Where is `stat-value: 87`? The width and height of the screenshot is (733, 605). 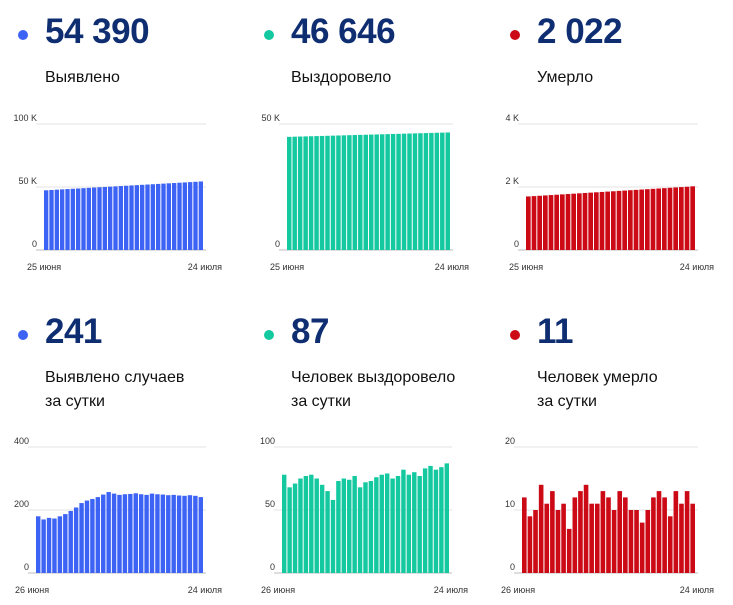
stat-value: 87 is located at coordinates (310, 331).